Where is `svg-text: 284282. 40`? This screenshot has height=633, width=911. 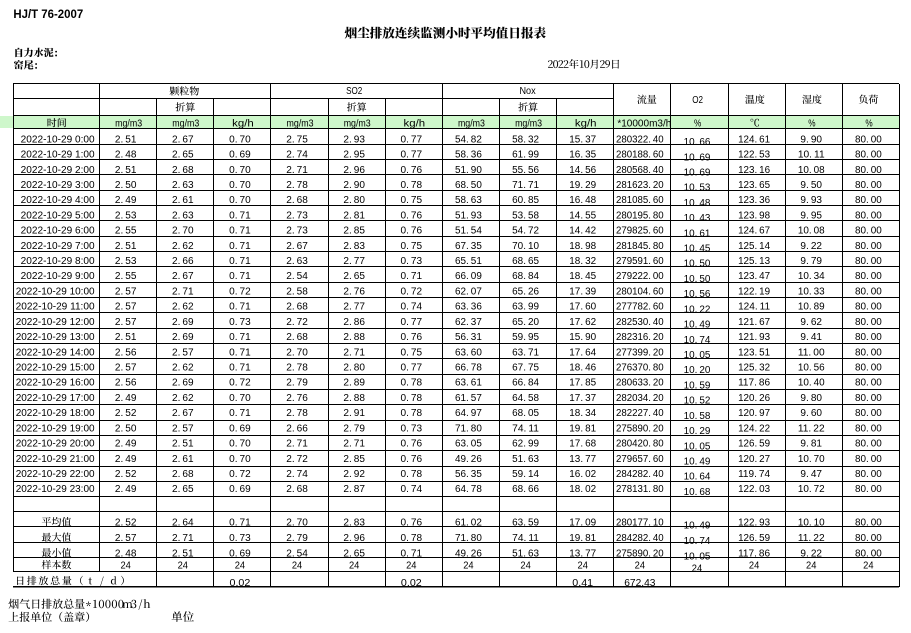 svg-text: 284282. 40 is located at coordinates (640, 538).